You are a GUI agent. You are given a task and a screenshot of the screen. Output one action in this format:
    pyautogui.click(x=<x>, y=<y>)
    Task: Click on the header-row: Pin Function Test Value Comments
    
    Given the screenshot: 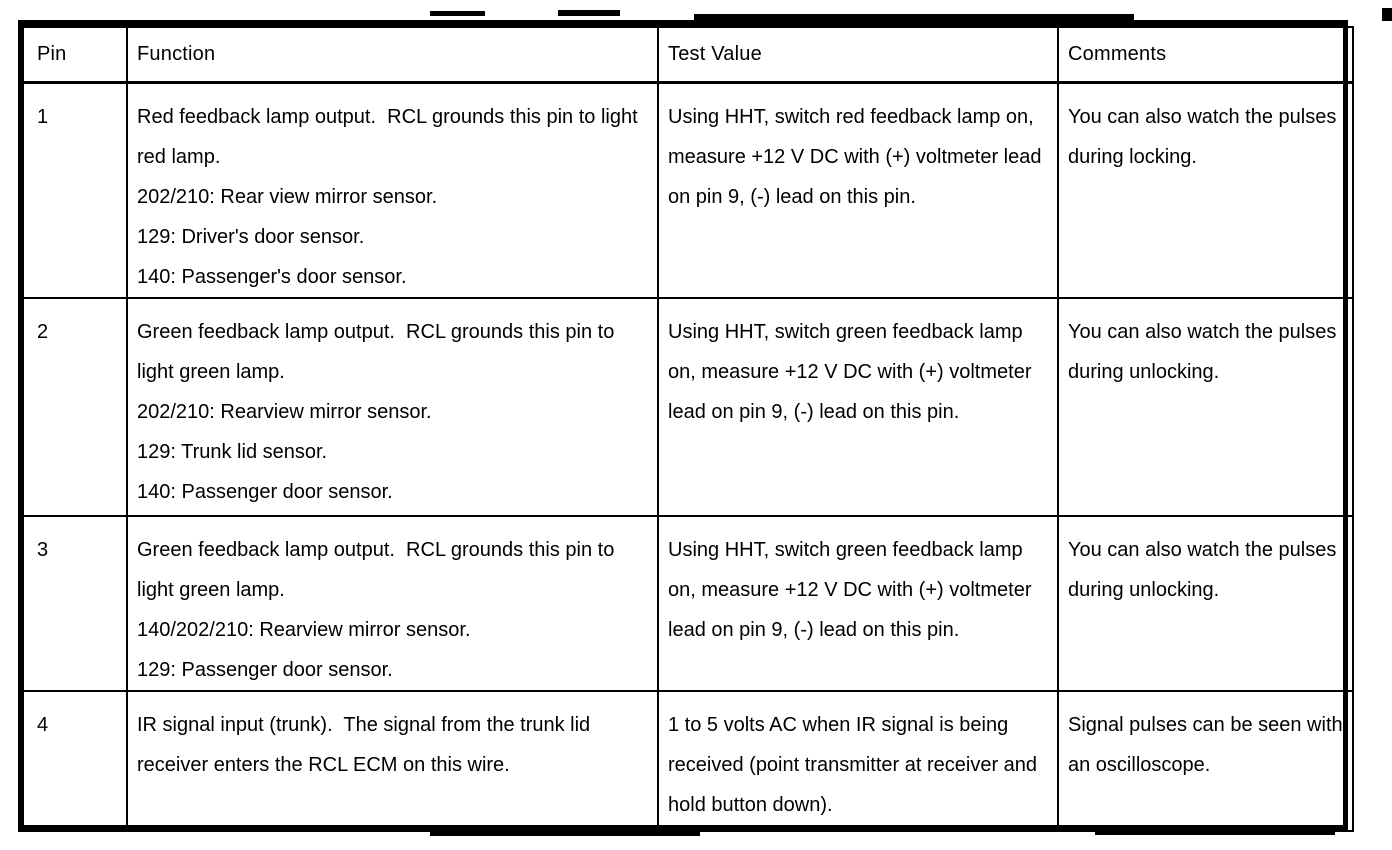 What is the action you would take?
    pyautogui.click(x=688, y=55)
    